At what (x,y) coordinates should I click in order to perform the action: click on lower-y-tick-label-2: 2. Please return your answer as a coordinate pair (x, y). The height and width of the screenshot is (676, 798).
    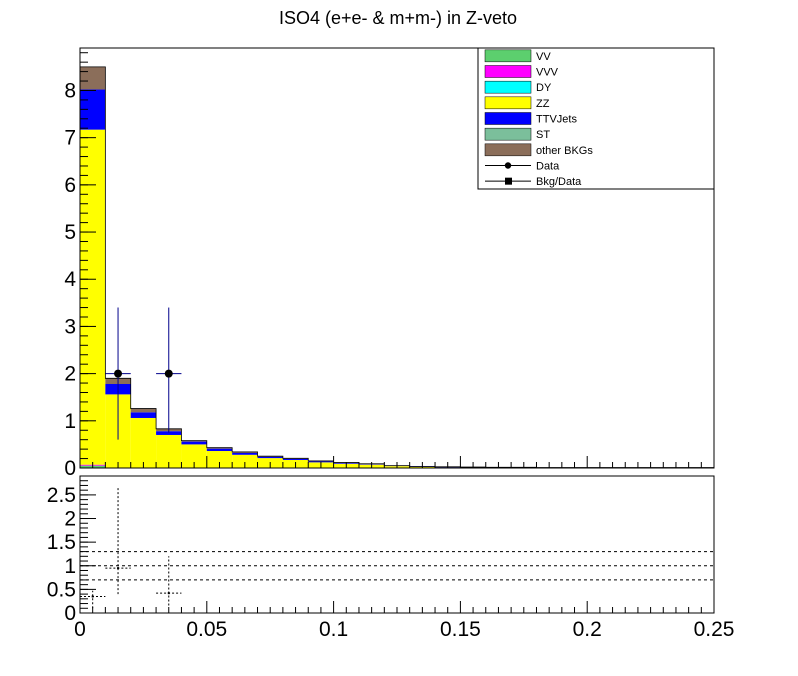
    Looking at the image, I should click on (70, 519).